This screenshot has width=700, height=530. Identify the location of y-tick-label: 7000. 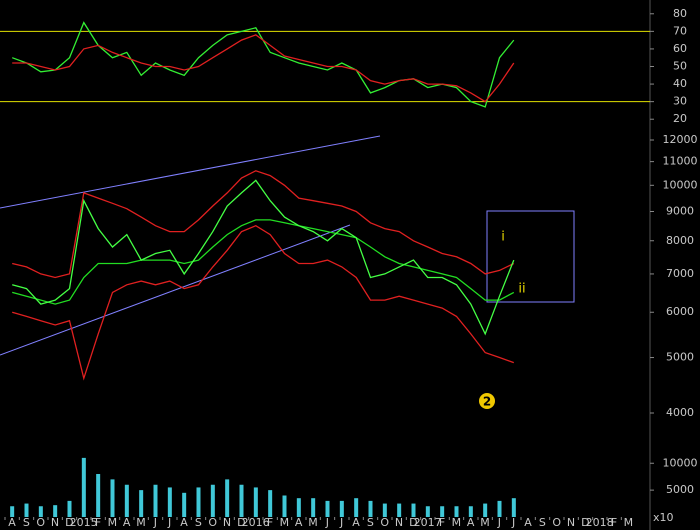
(680, 273).